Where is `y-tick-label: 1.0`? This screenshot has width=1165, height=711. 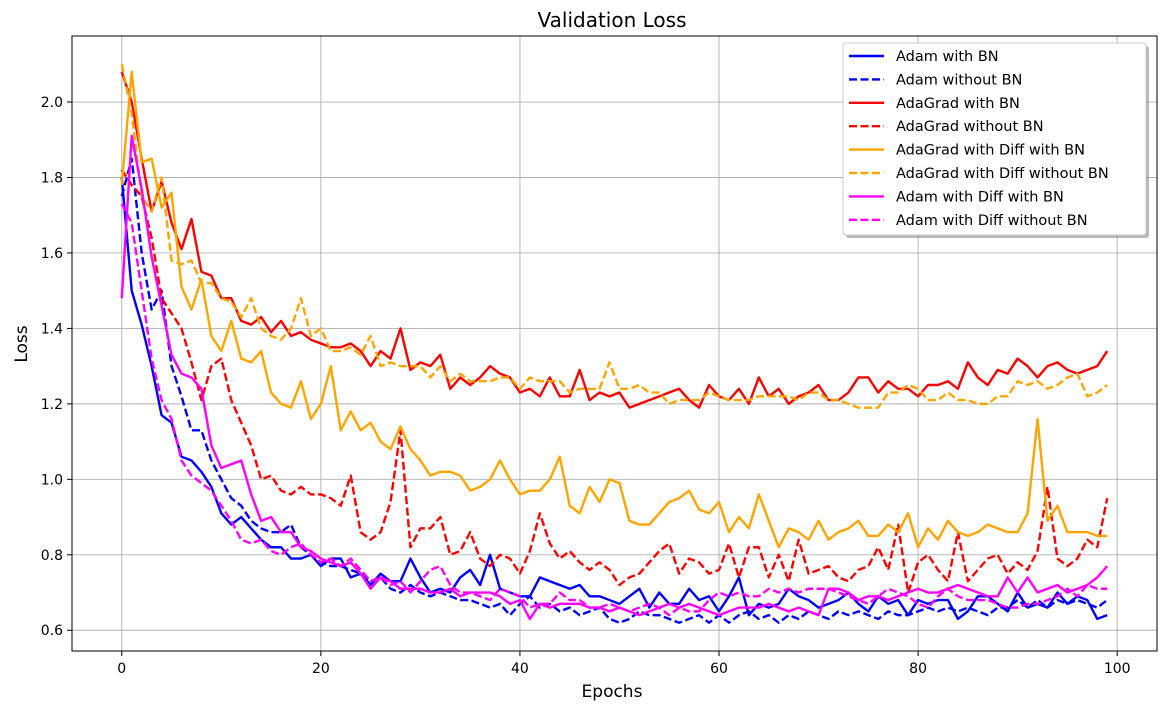
y-tick-label: 1.0 is located at coordinates (52, 480).